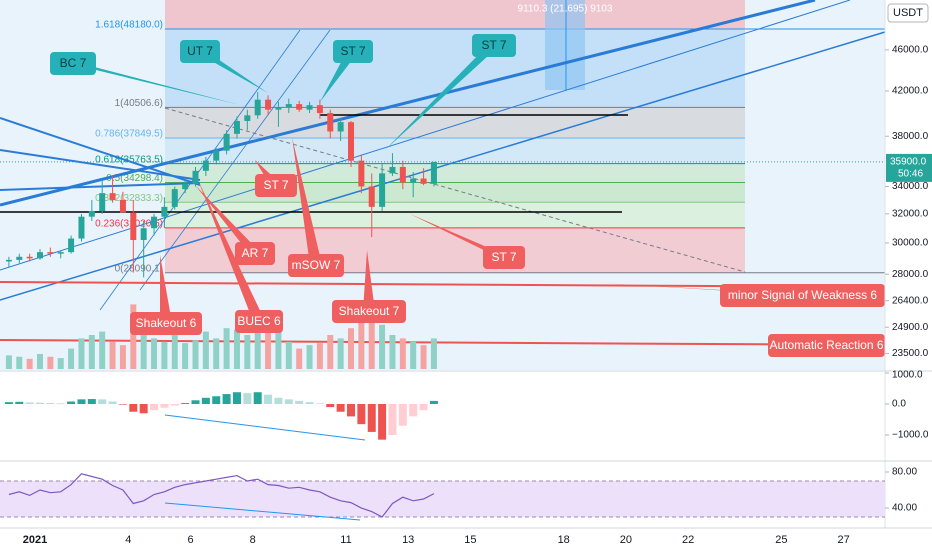 The height and width of the screenshot is (550, 932). I want to click on measure-box, so click(565, 45).